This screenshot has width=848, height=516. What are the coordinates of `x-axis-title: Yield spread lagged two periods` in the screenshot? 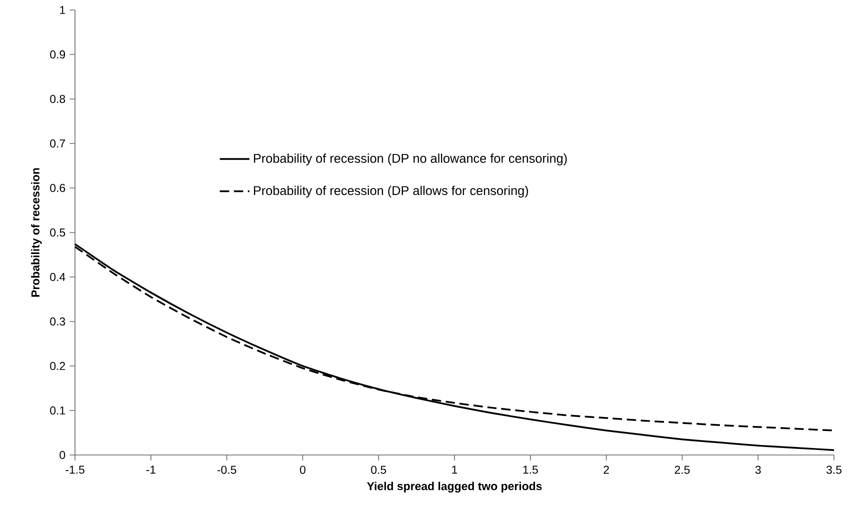 It's located at (454, 487).